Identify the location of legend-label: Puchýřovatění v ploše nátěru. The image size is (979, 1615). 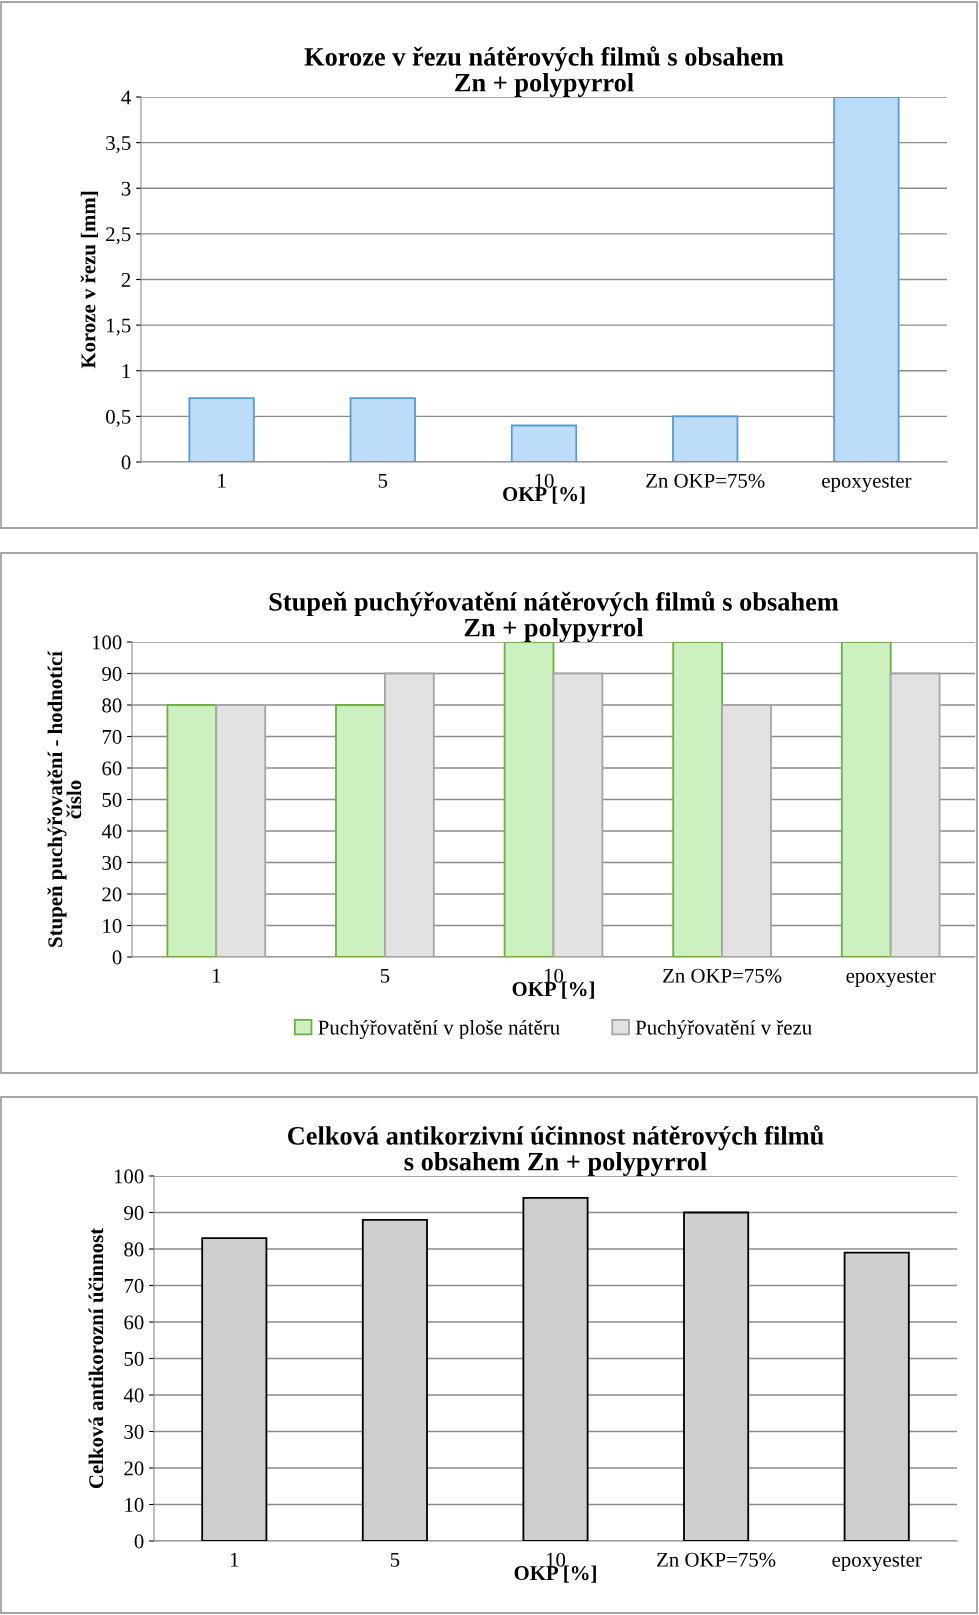
(439, 1029).